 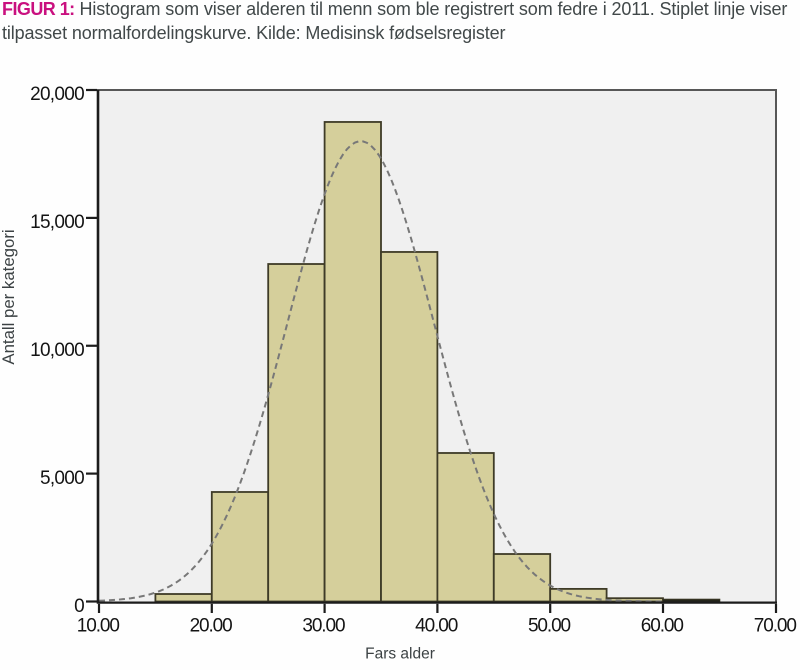 I want to click on svg-text: 10.00, so click(x=98, y=626).